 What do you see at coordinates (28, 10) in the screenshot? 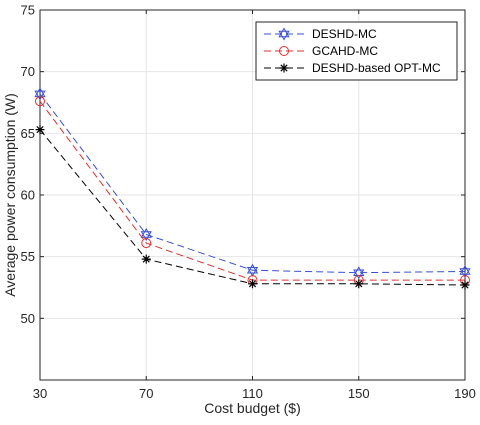
I see `y-tick-label: 75` at bounding box center [28, 10].